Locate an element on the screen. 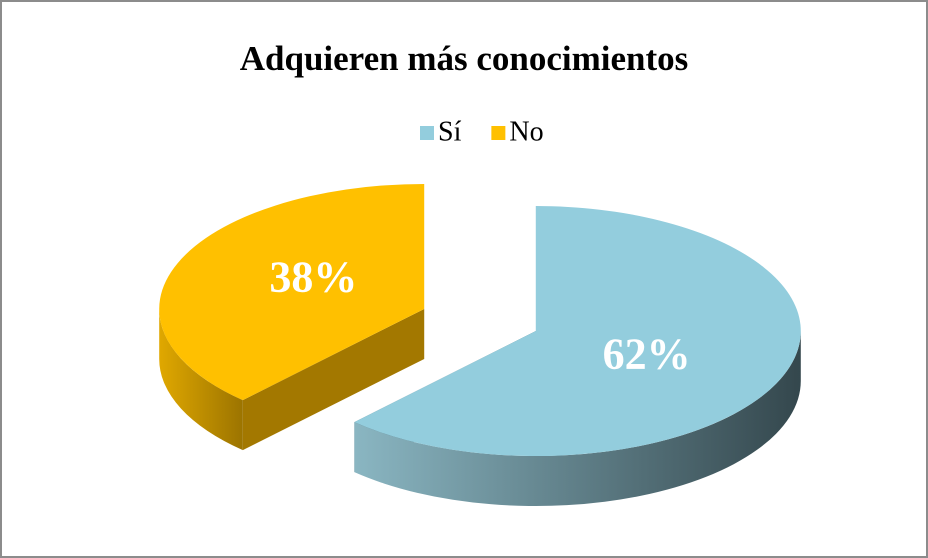 The image size is (928, 558). slice-side is located at coordinates (201, 379).